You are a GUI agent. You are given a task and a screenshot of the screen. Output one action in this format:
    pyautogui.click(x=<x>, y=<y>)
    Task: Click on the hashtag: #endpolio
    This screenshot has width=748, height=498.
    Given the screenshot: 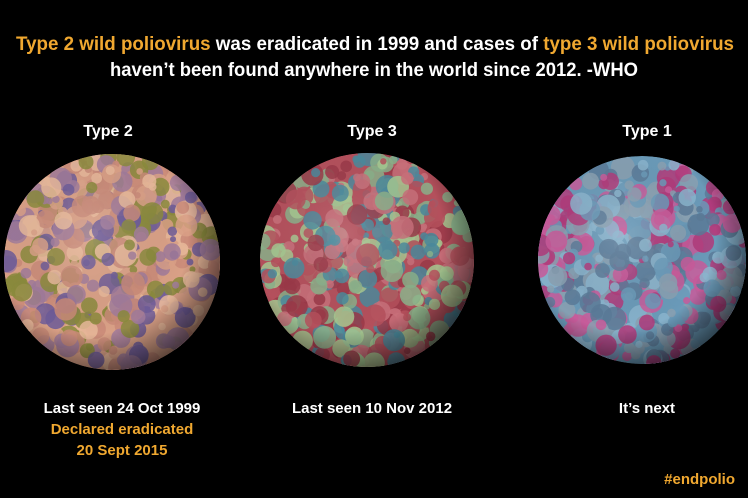 What is the action you would take?
    pyautogui.click(x=699, y=479)
    